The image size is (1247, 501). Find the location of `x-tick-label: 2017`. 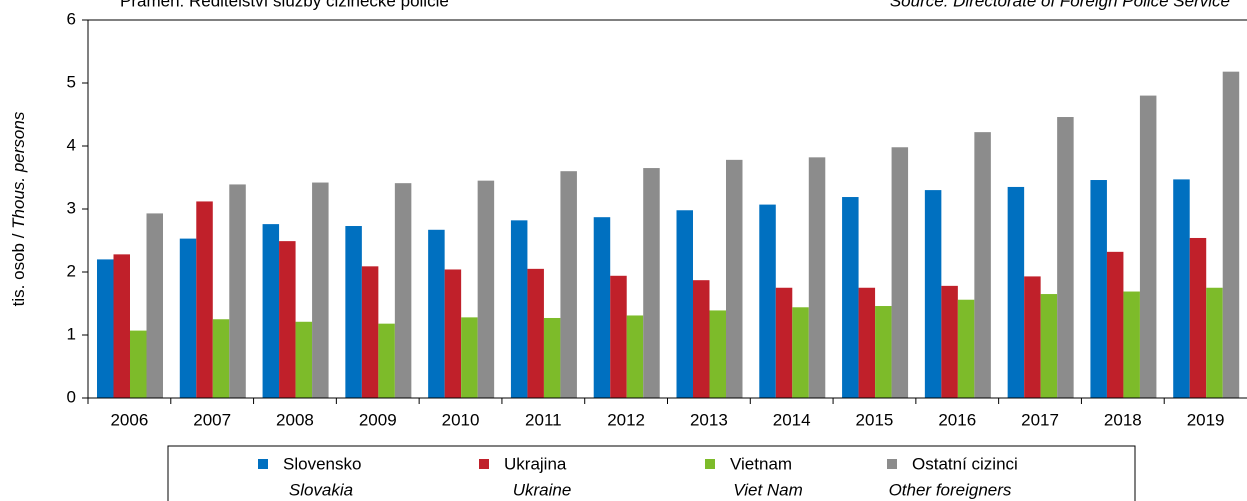

x-tick-label: 2017 is located at coordinates (1040, 419).